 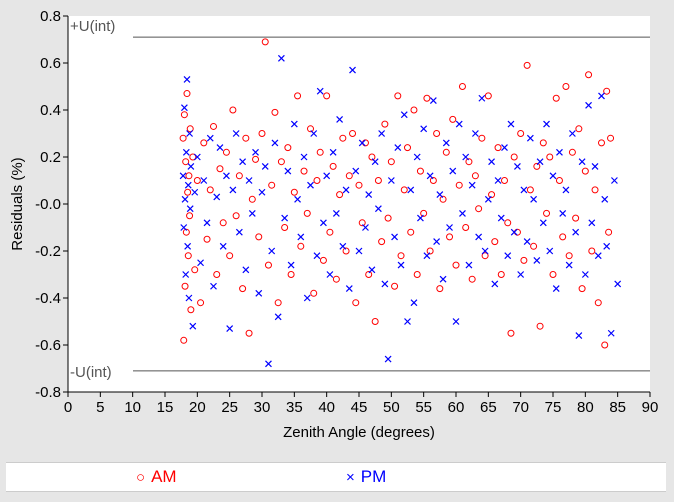 What do you see at coordinates (68, 407) in the screenshot?
I see `x-tick-label: 0` at bounding box center [68, 407].